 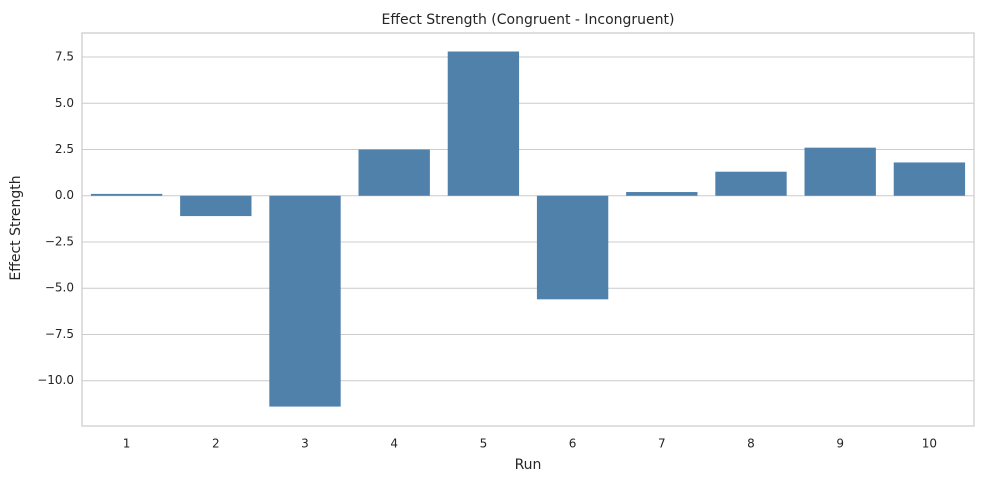 What do you see at coordinates (530, 444) in the screenshot?
I see `x-tick-labels: 1 2 3 4 5 6 7 8 9 10` at bounding box center [530, 444].